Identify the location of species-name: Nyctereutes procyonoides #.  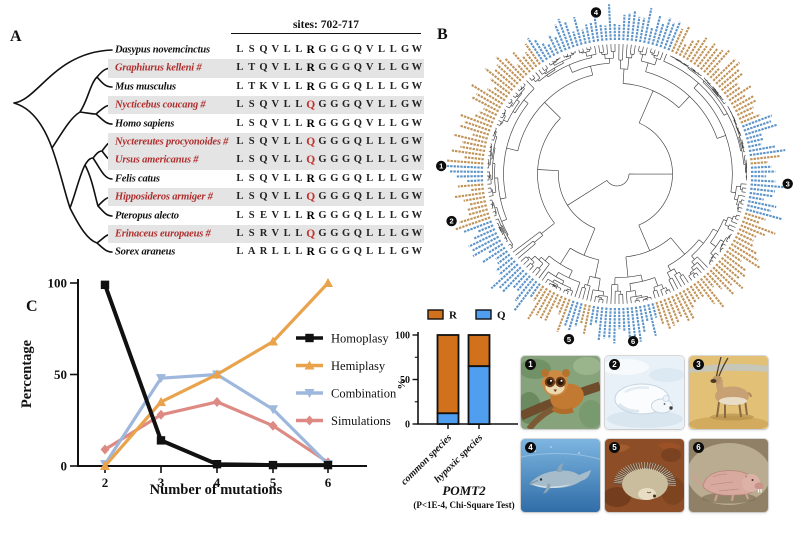
(172, 142).